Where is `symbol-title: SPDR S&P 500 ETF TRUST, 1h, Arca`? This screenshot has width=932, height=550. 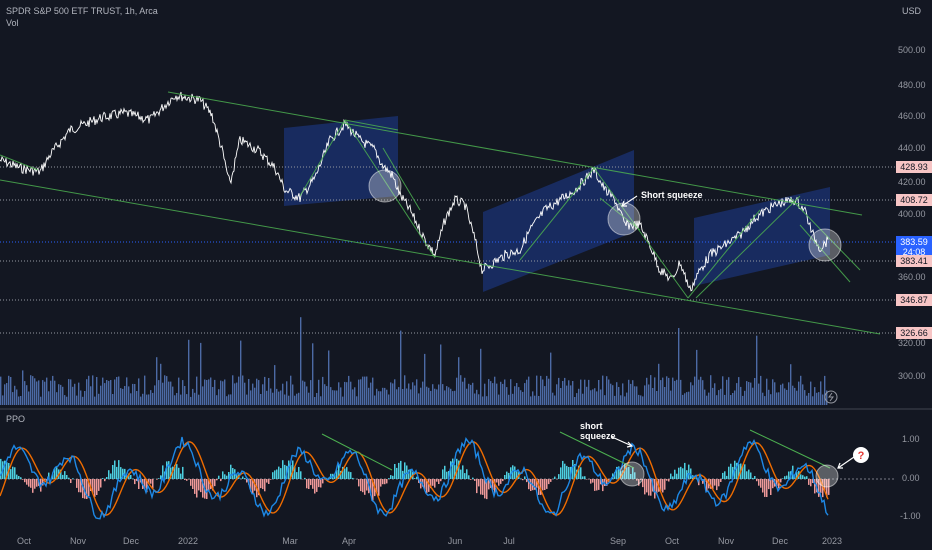 symbol-title: SPDR S&P 500 ETF TRUST, 1h, Arca is located at coordinates (82, 11).